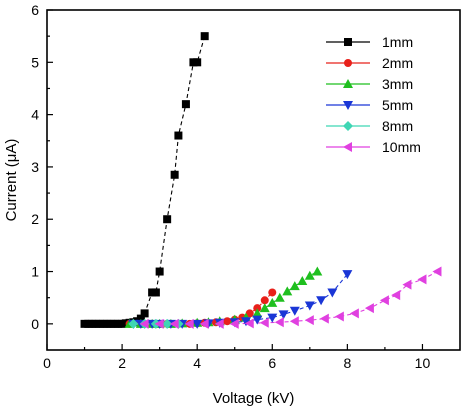 The width and height of the screenshot is (474, 410). I want to click on legend-marker-1mm, so click(348, 42).